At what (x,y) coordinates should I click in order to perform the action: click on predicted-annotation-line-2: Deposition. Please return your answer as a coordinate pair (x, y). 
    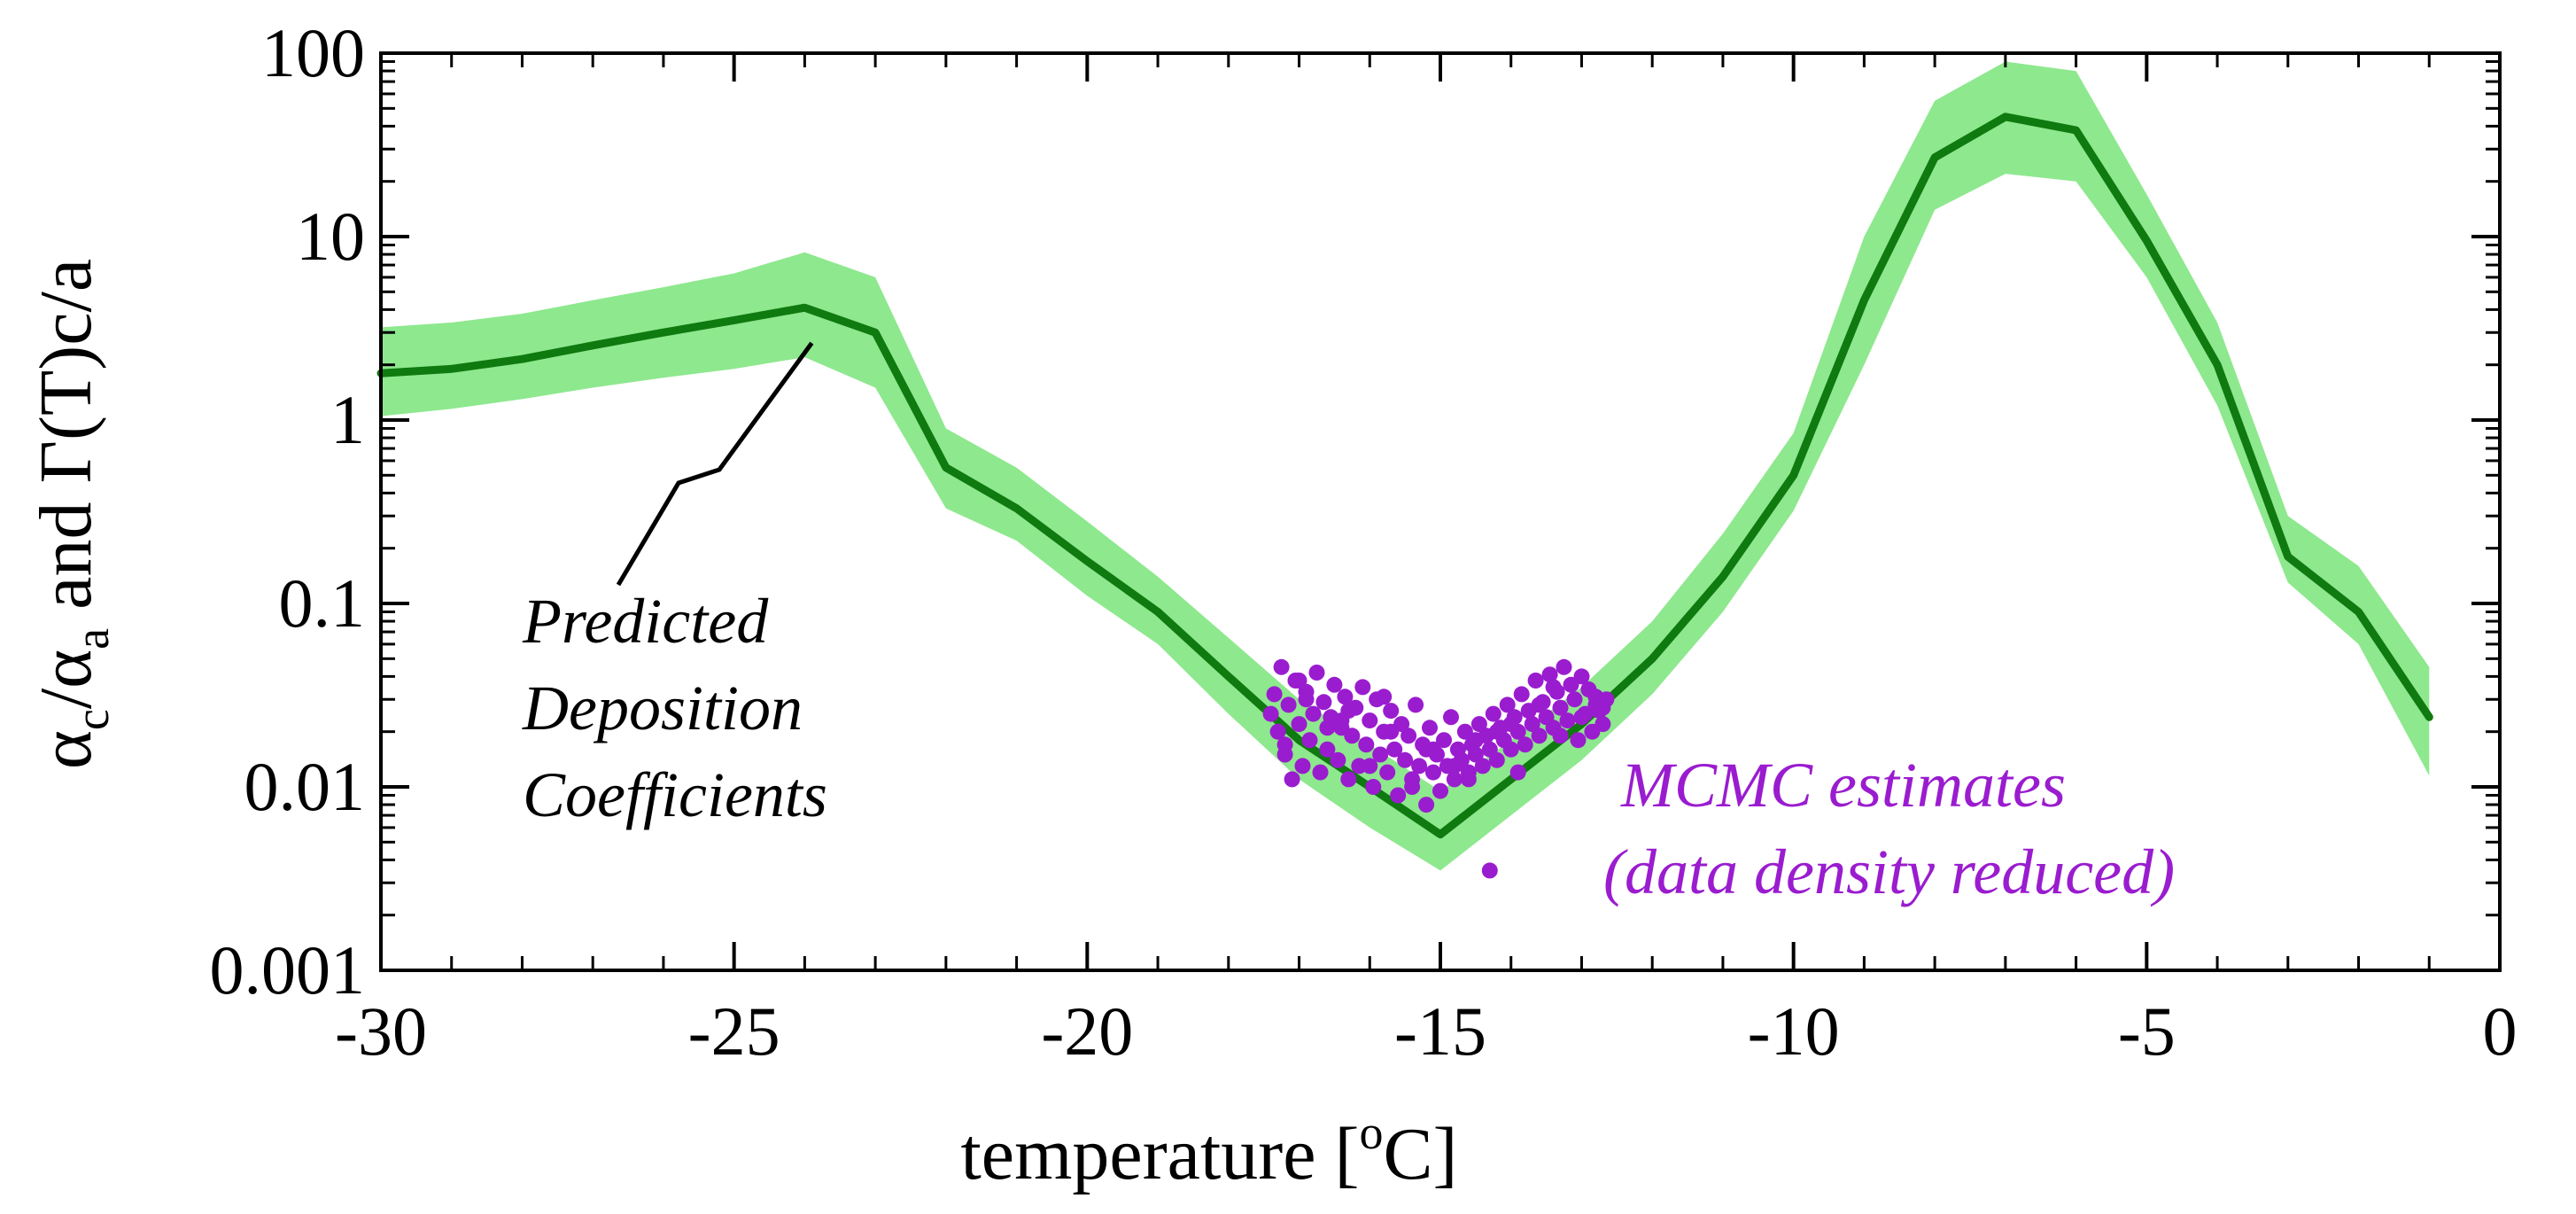
    Looking at the image, I should click on (662, 708).